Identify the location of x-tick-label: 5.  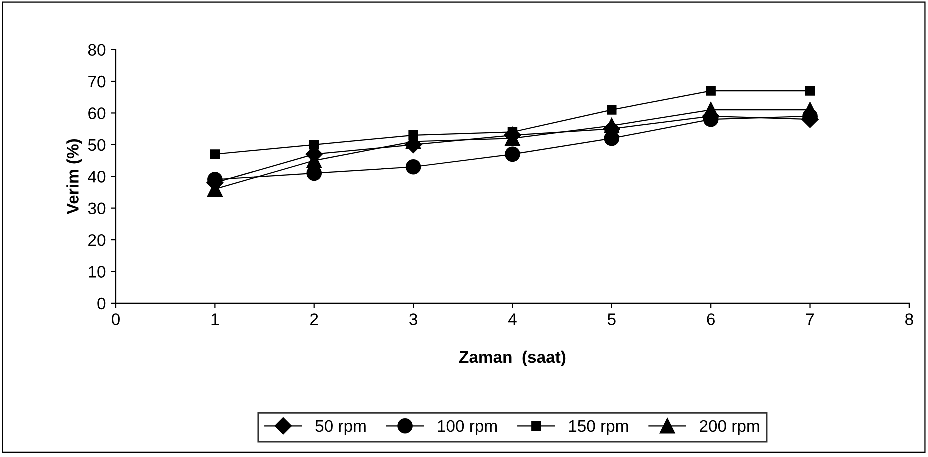
(612, 320).